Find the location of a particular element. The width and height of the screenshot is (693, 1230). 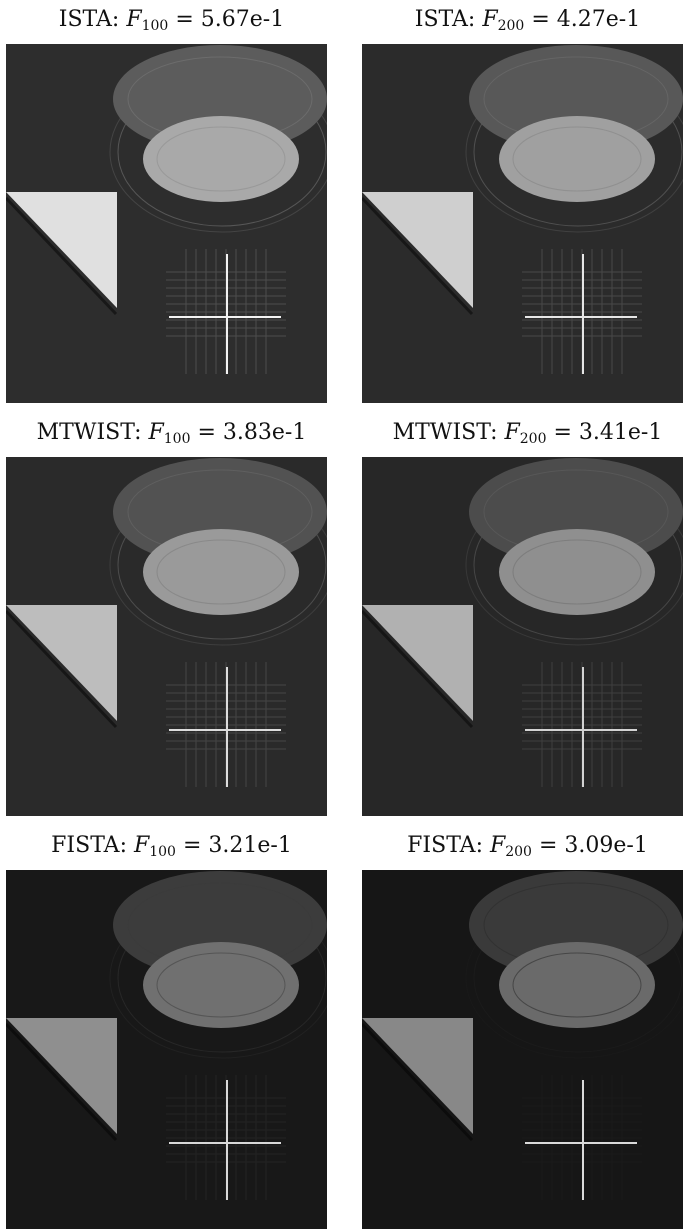

panel-caption: MTWIST: F200 = 3.41e-1 is located at coordinates (527, 433).